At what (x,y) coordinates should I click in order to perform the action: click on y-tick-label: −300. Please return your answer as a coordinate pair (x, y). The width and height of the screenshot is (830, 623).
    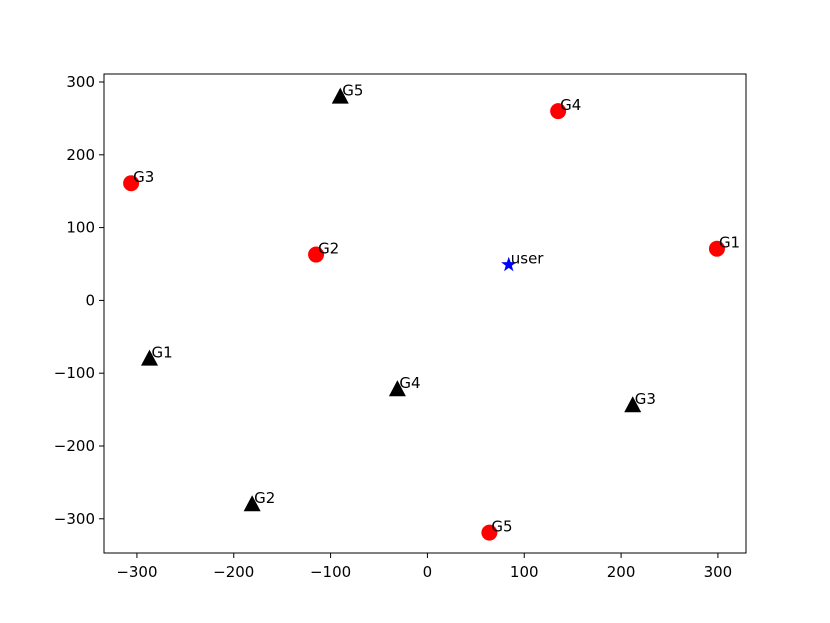
    Looking at the image, I should click on (74, 519).